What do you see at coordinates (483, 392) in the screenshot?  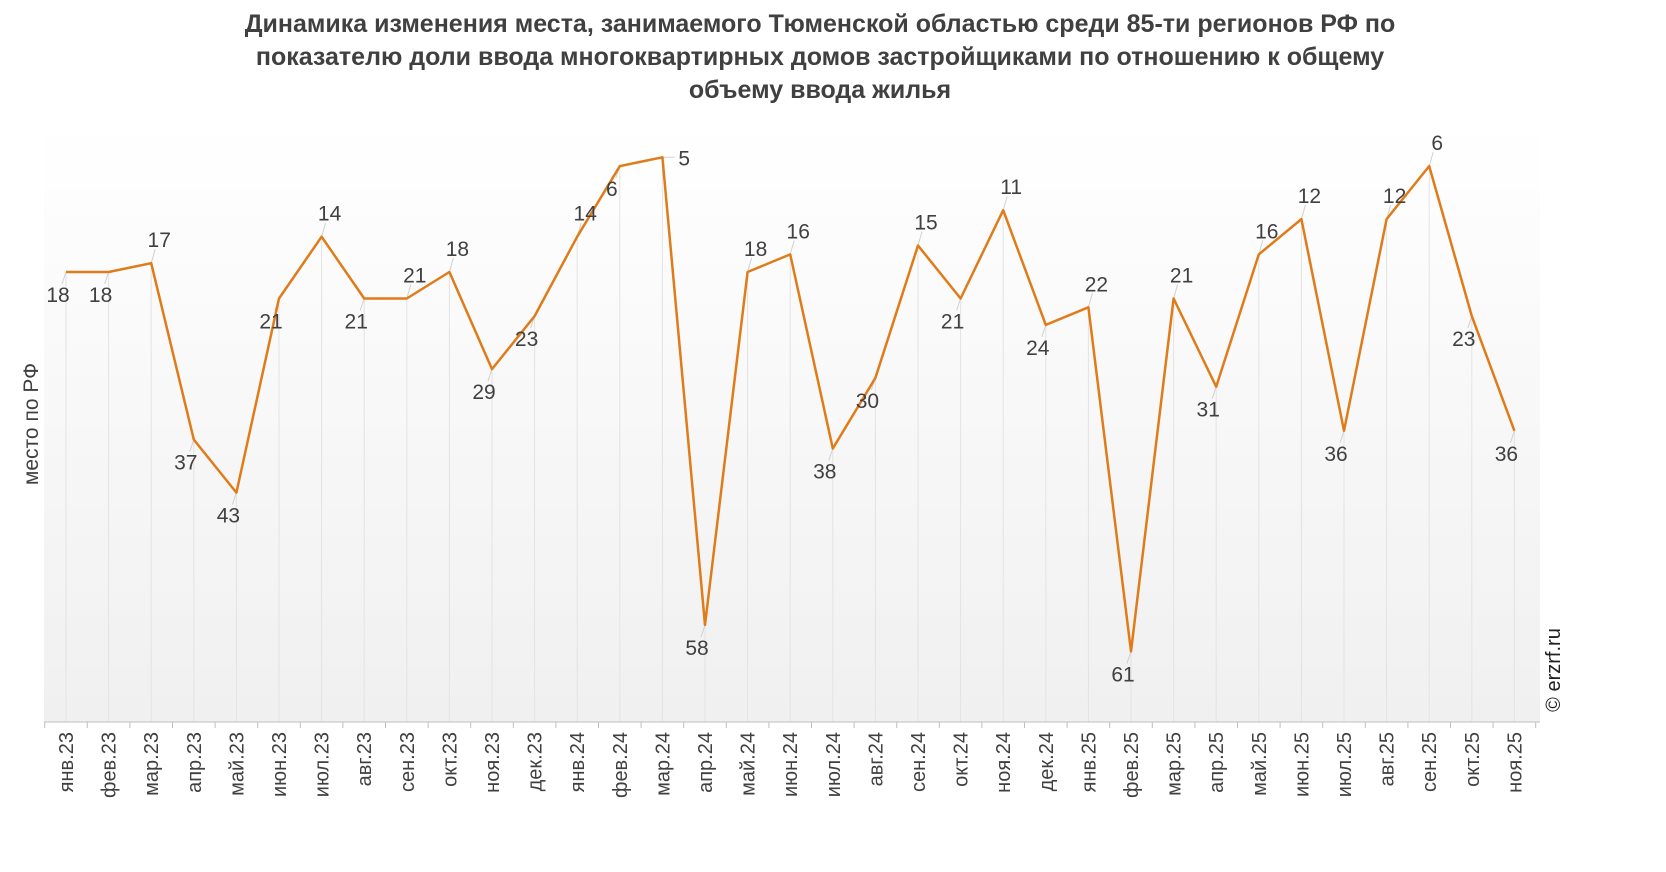 I see `point-label: 29` at bounding box center [483, 392].